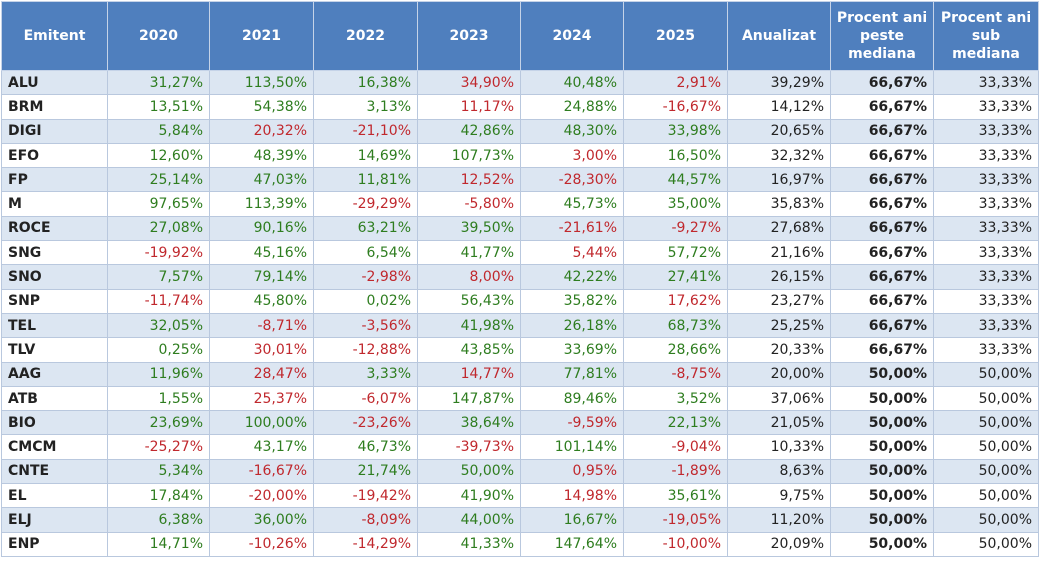  What do you see at coordinates (365, 471) in the screenshot?
I see `value-cell: 21,74%` at bounding box center [365, 471].